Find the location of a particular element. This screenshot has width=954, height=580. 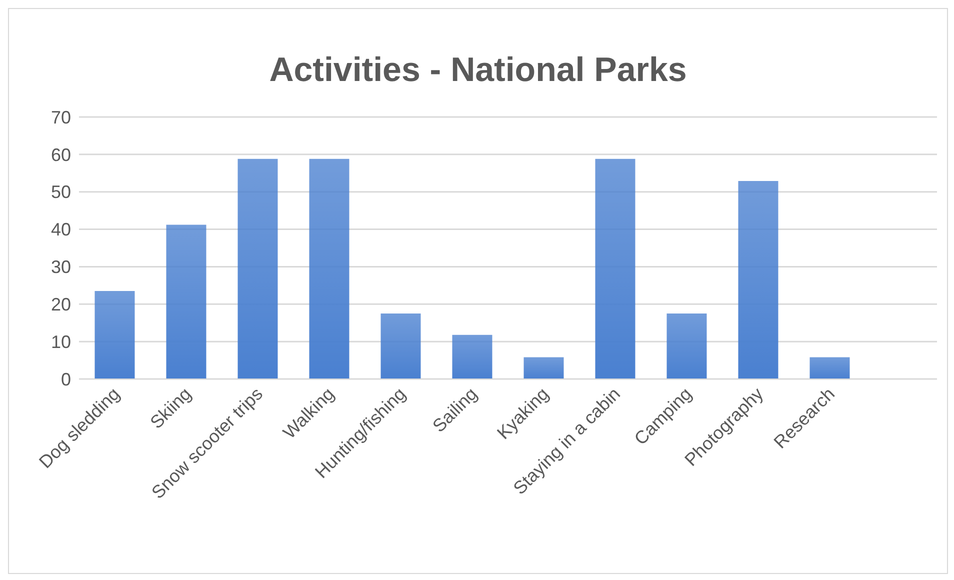

y-tick-label: 10 is located at coordinates (60, 342).